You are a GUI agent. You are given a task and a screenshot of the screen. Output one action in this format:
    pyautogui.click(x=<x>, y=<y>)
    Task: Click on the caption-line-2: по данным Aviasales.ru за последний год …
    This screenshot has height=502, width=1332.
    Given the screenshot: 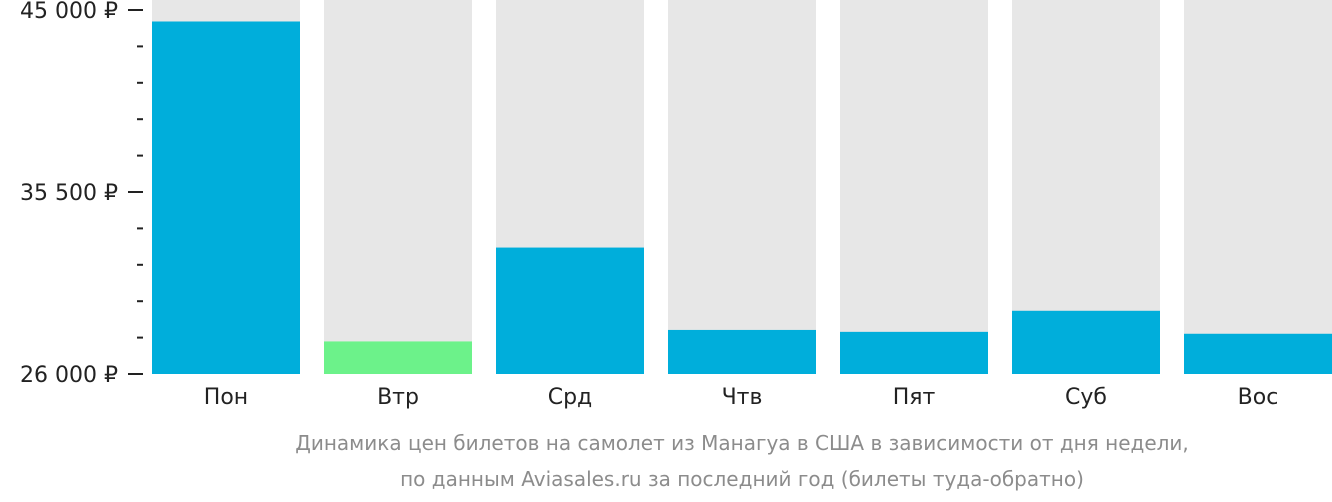 What is the action you would take?
    pyautogui.click(x=742, y=479)
    